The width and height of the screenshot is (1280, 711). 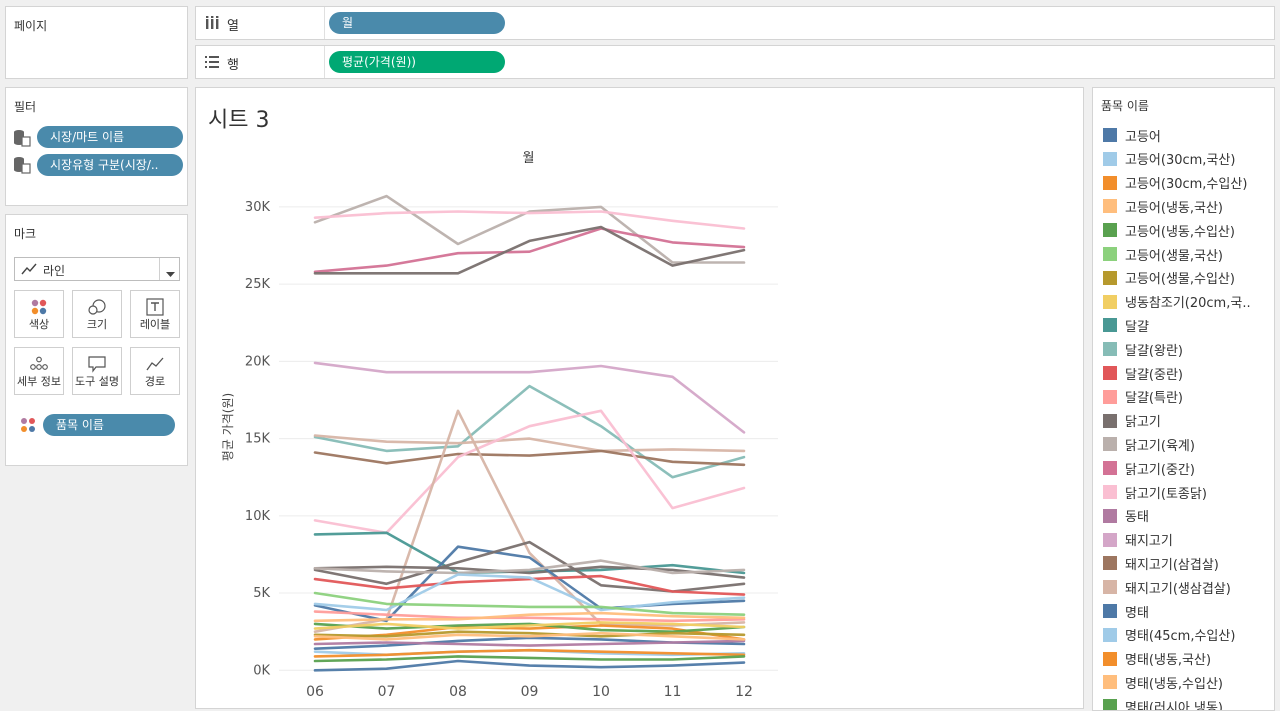 I want to click on legend-item: 달걀(중란), so click(x=1143, y=373).